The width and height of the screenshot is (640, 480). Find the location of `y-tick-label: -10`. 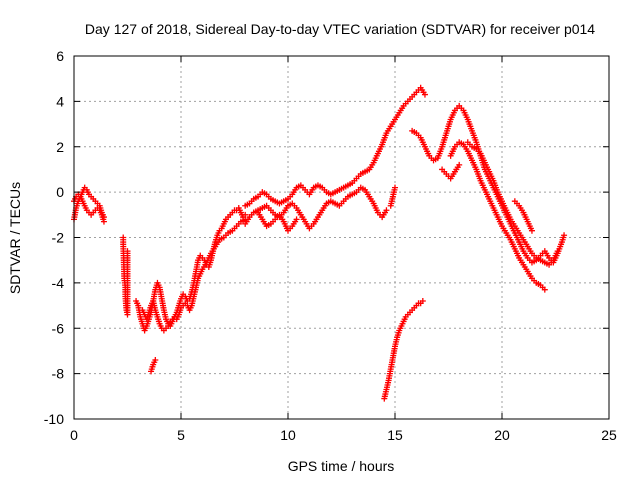

y-tick-label: -10 is located at coordinates (54, 419).